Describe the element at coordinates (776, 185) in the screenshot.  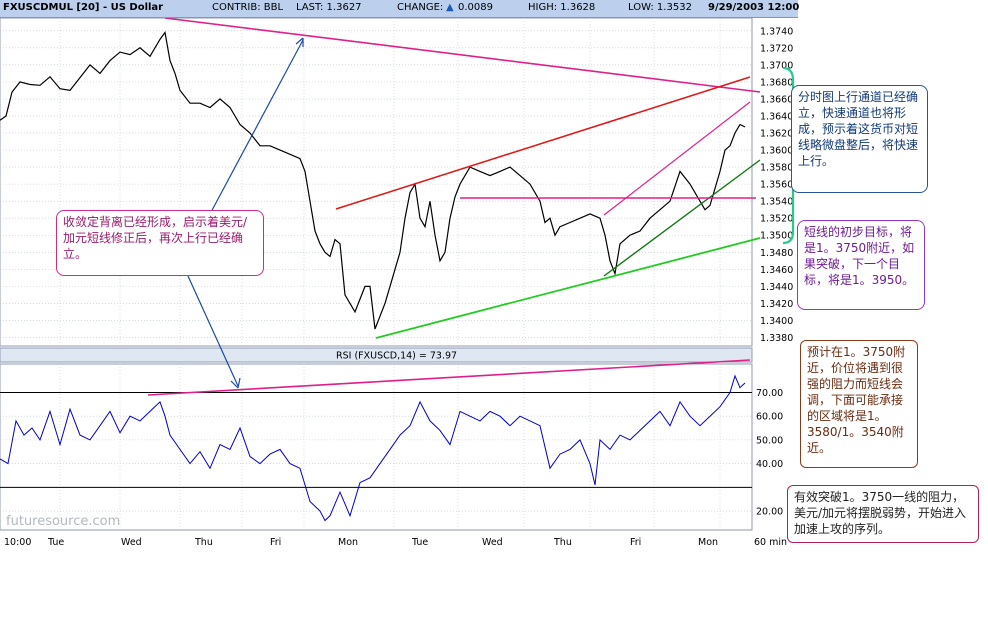
I see `price-tick-label: 1.3560` at that location.